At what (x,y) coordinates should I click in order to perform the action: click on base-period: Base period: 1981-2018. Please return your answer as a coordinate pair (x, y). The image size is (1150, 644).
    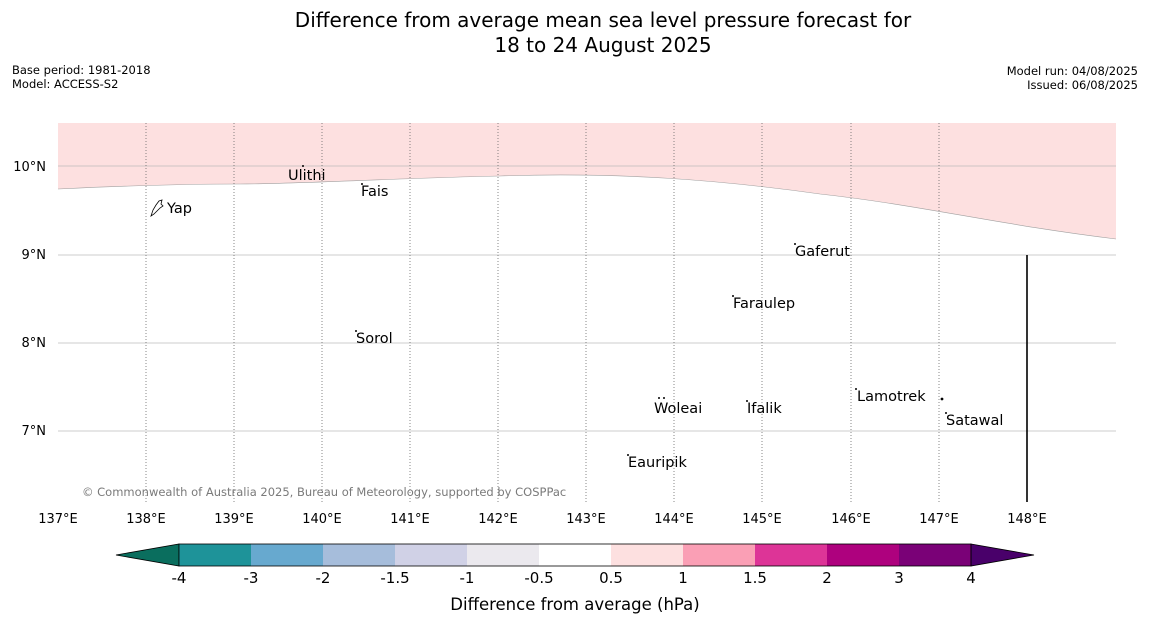
    Looking at the image, I should click on (81, 70).